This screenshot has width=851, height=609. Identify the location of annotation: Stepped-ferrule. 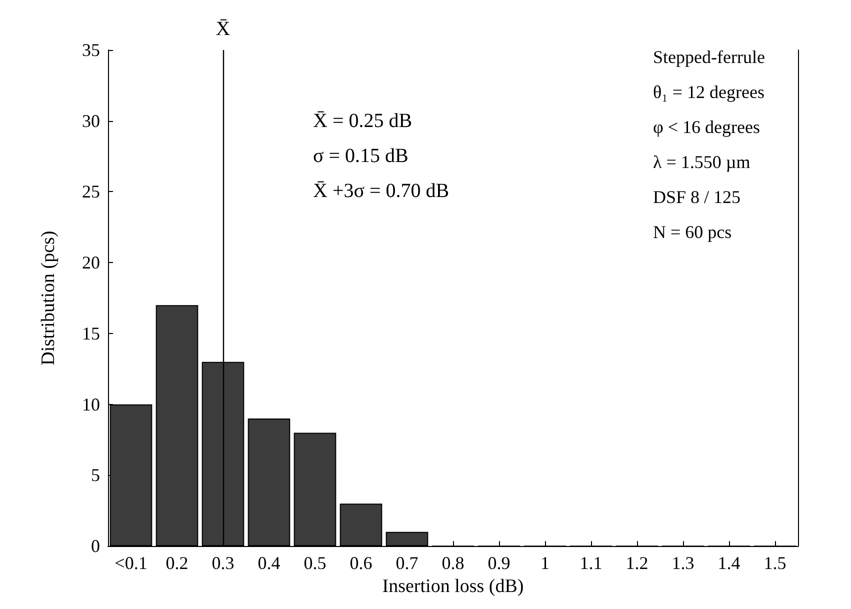
(709, 57).